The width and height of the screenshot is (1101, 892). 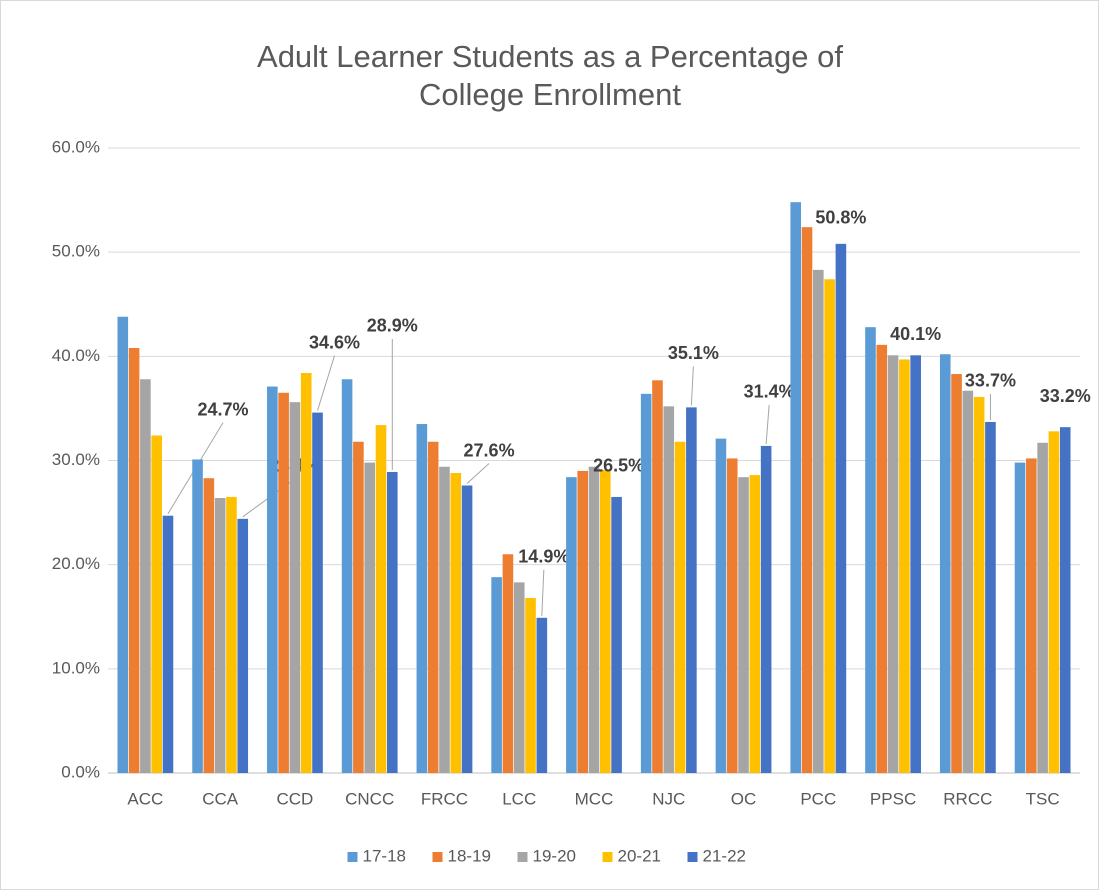 I want to click on x-tick-label: PPSC, so click(x=893, y=798).